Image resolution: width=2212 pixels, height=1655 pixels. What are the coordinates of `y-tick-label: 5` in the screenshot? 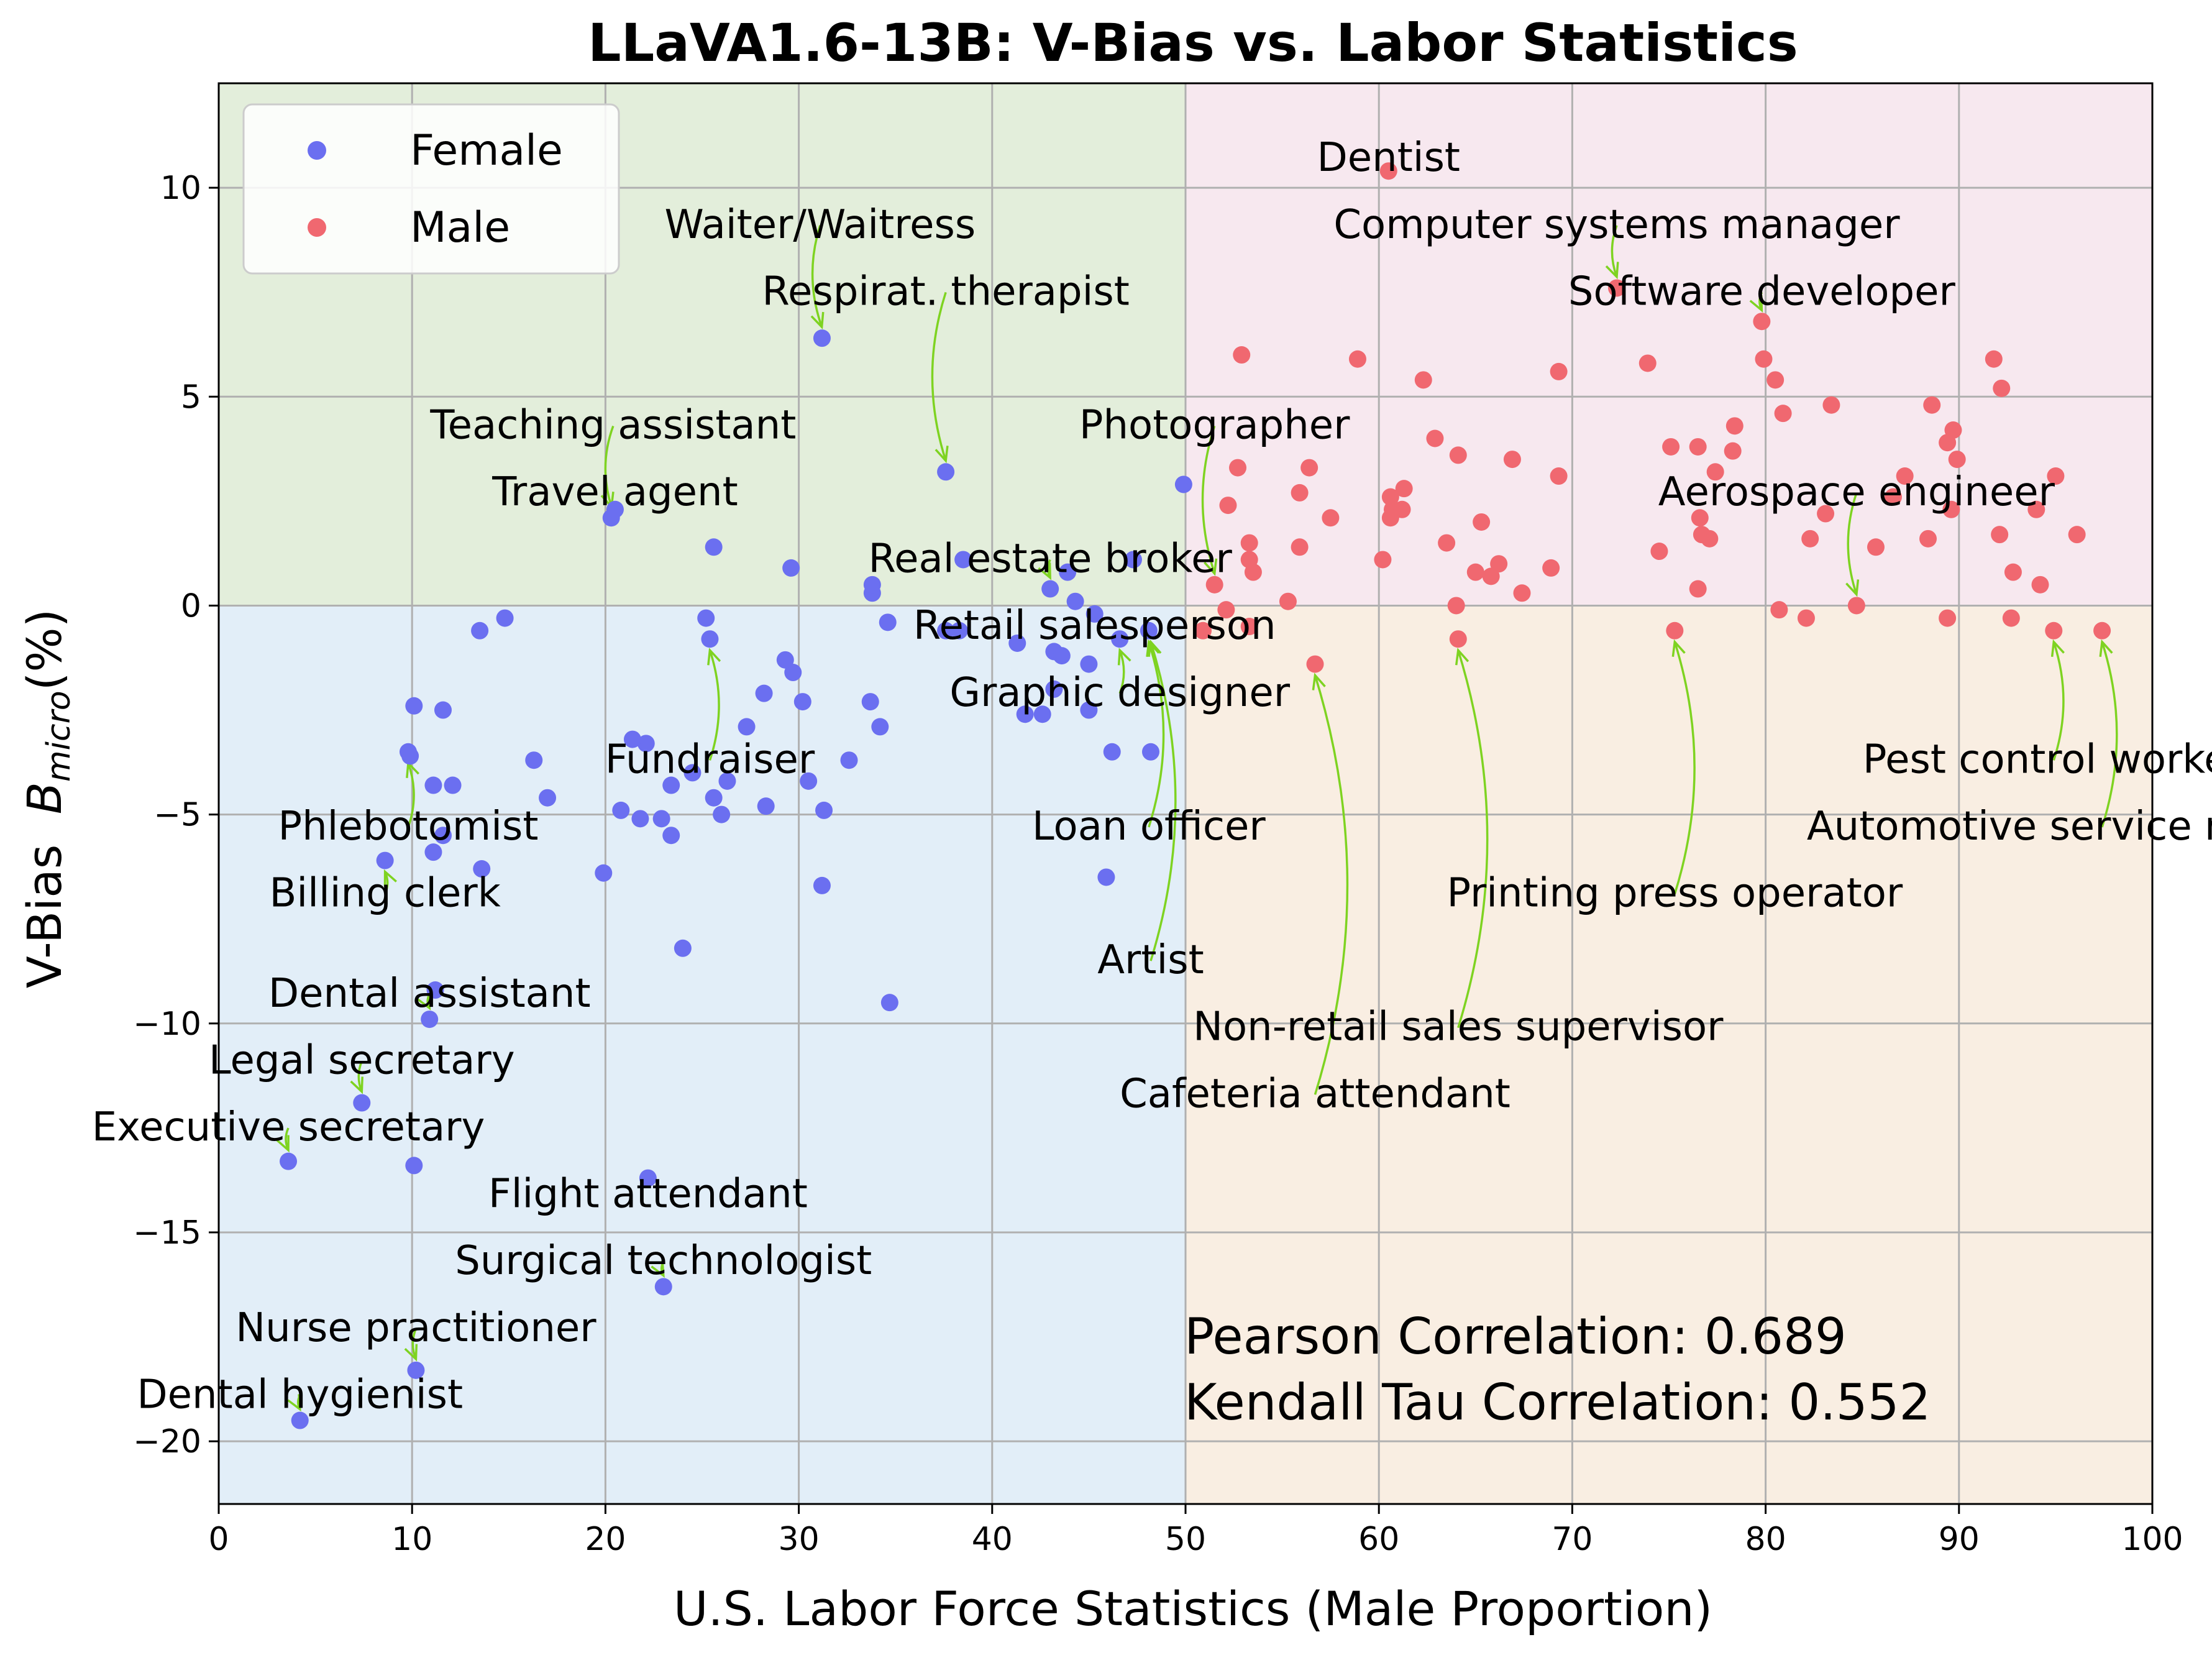 It's located at (191, 397).